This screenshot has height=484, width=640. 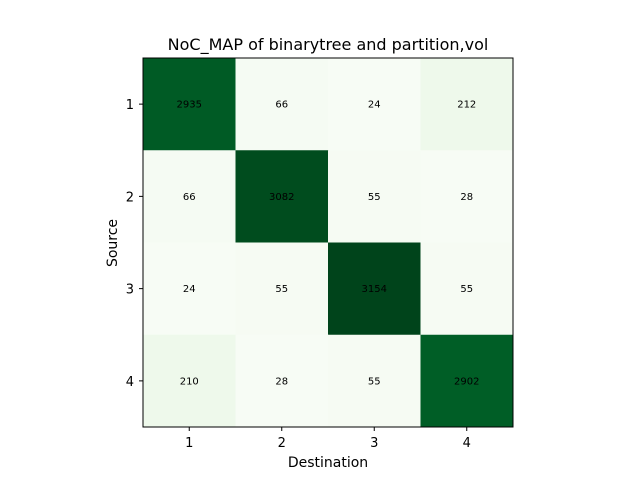 I want to click on x-axis-ticks: 1 2 3 4, so click(x=328, y=439).